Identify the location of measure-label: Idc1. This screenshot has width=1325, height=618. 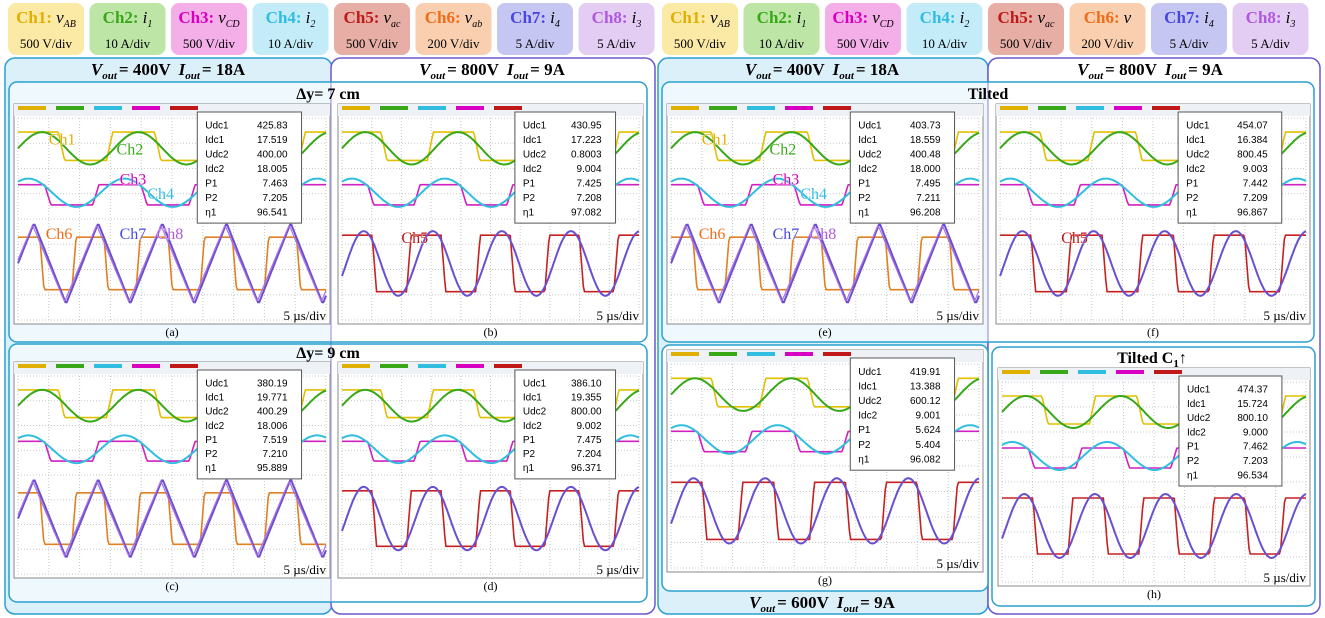
(214, 398).